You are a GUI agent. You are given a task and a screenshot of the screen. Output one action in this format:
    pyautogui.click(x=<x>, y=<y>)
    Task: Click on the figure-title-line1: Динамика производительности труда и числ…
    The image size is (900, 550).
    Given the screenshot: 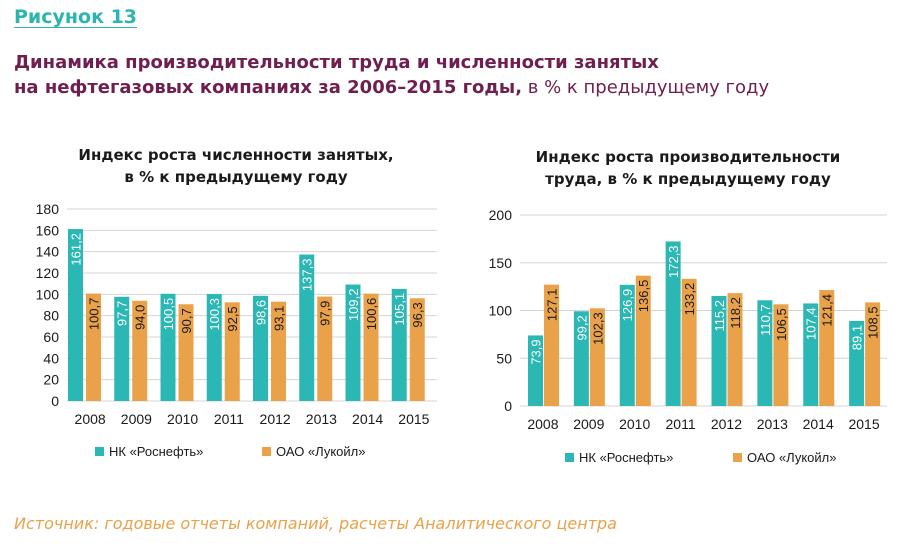 What is the action you would take?
    pyautogui.click(x=336, y=62)
    